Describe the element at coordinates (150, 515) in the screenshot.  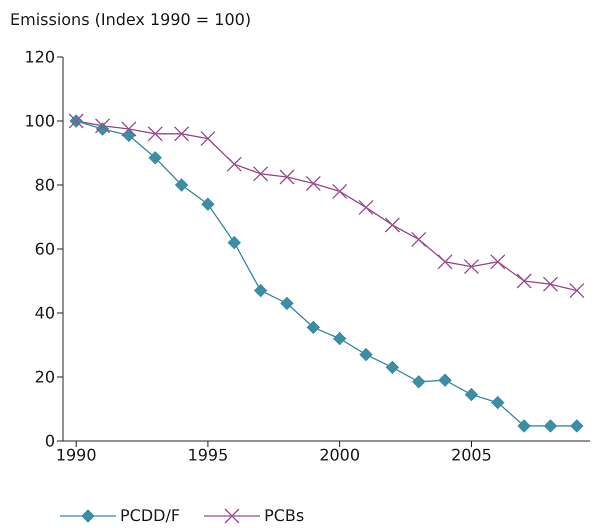
I see `legend-label: PCDD/F` at that location.